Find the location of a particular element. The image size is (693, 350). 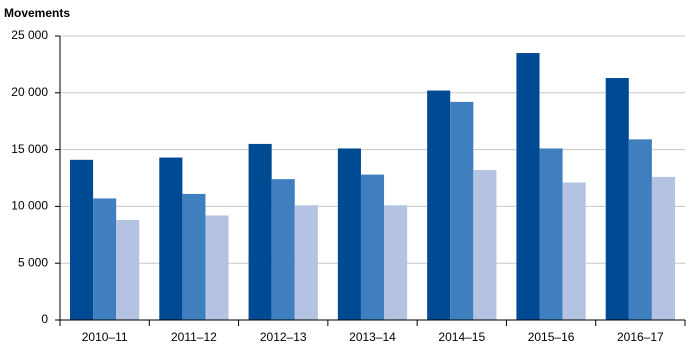

x-tick-label: 2013–14 is located at coordinates (372, 337).